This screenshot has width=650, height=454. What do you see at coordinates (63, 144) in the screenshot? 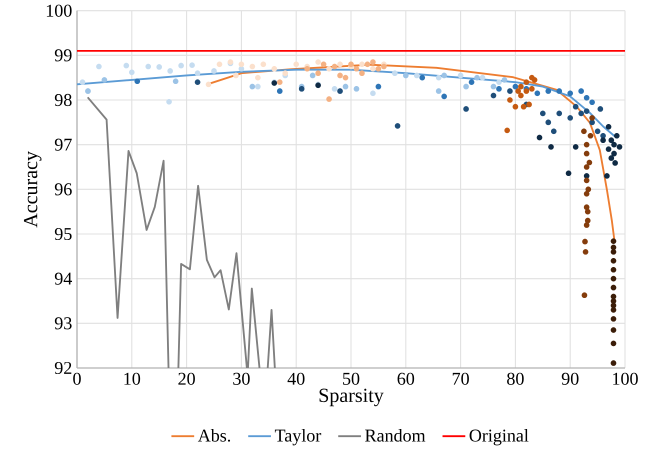
I see `y-tick-label: 97` at bounding box center [63, 144].